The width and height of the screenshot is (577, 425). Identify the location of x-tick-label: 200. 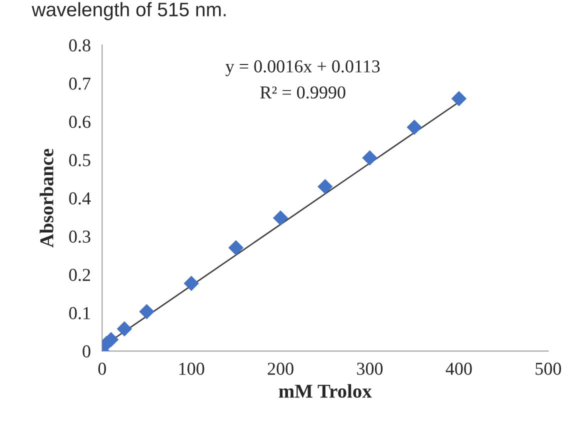
(281, 368).